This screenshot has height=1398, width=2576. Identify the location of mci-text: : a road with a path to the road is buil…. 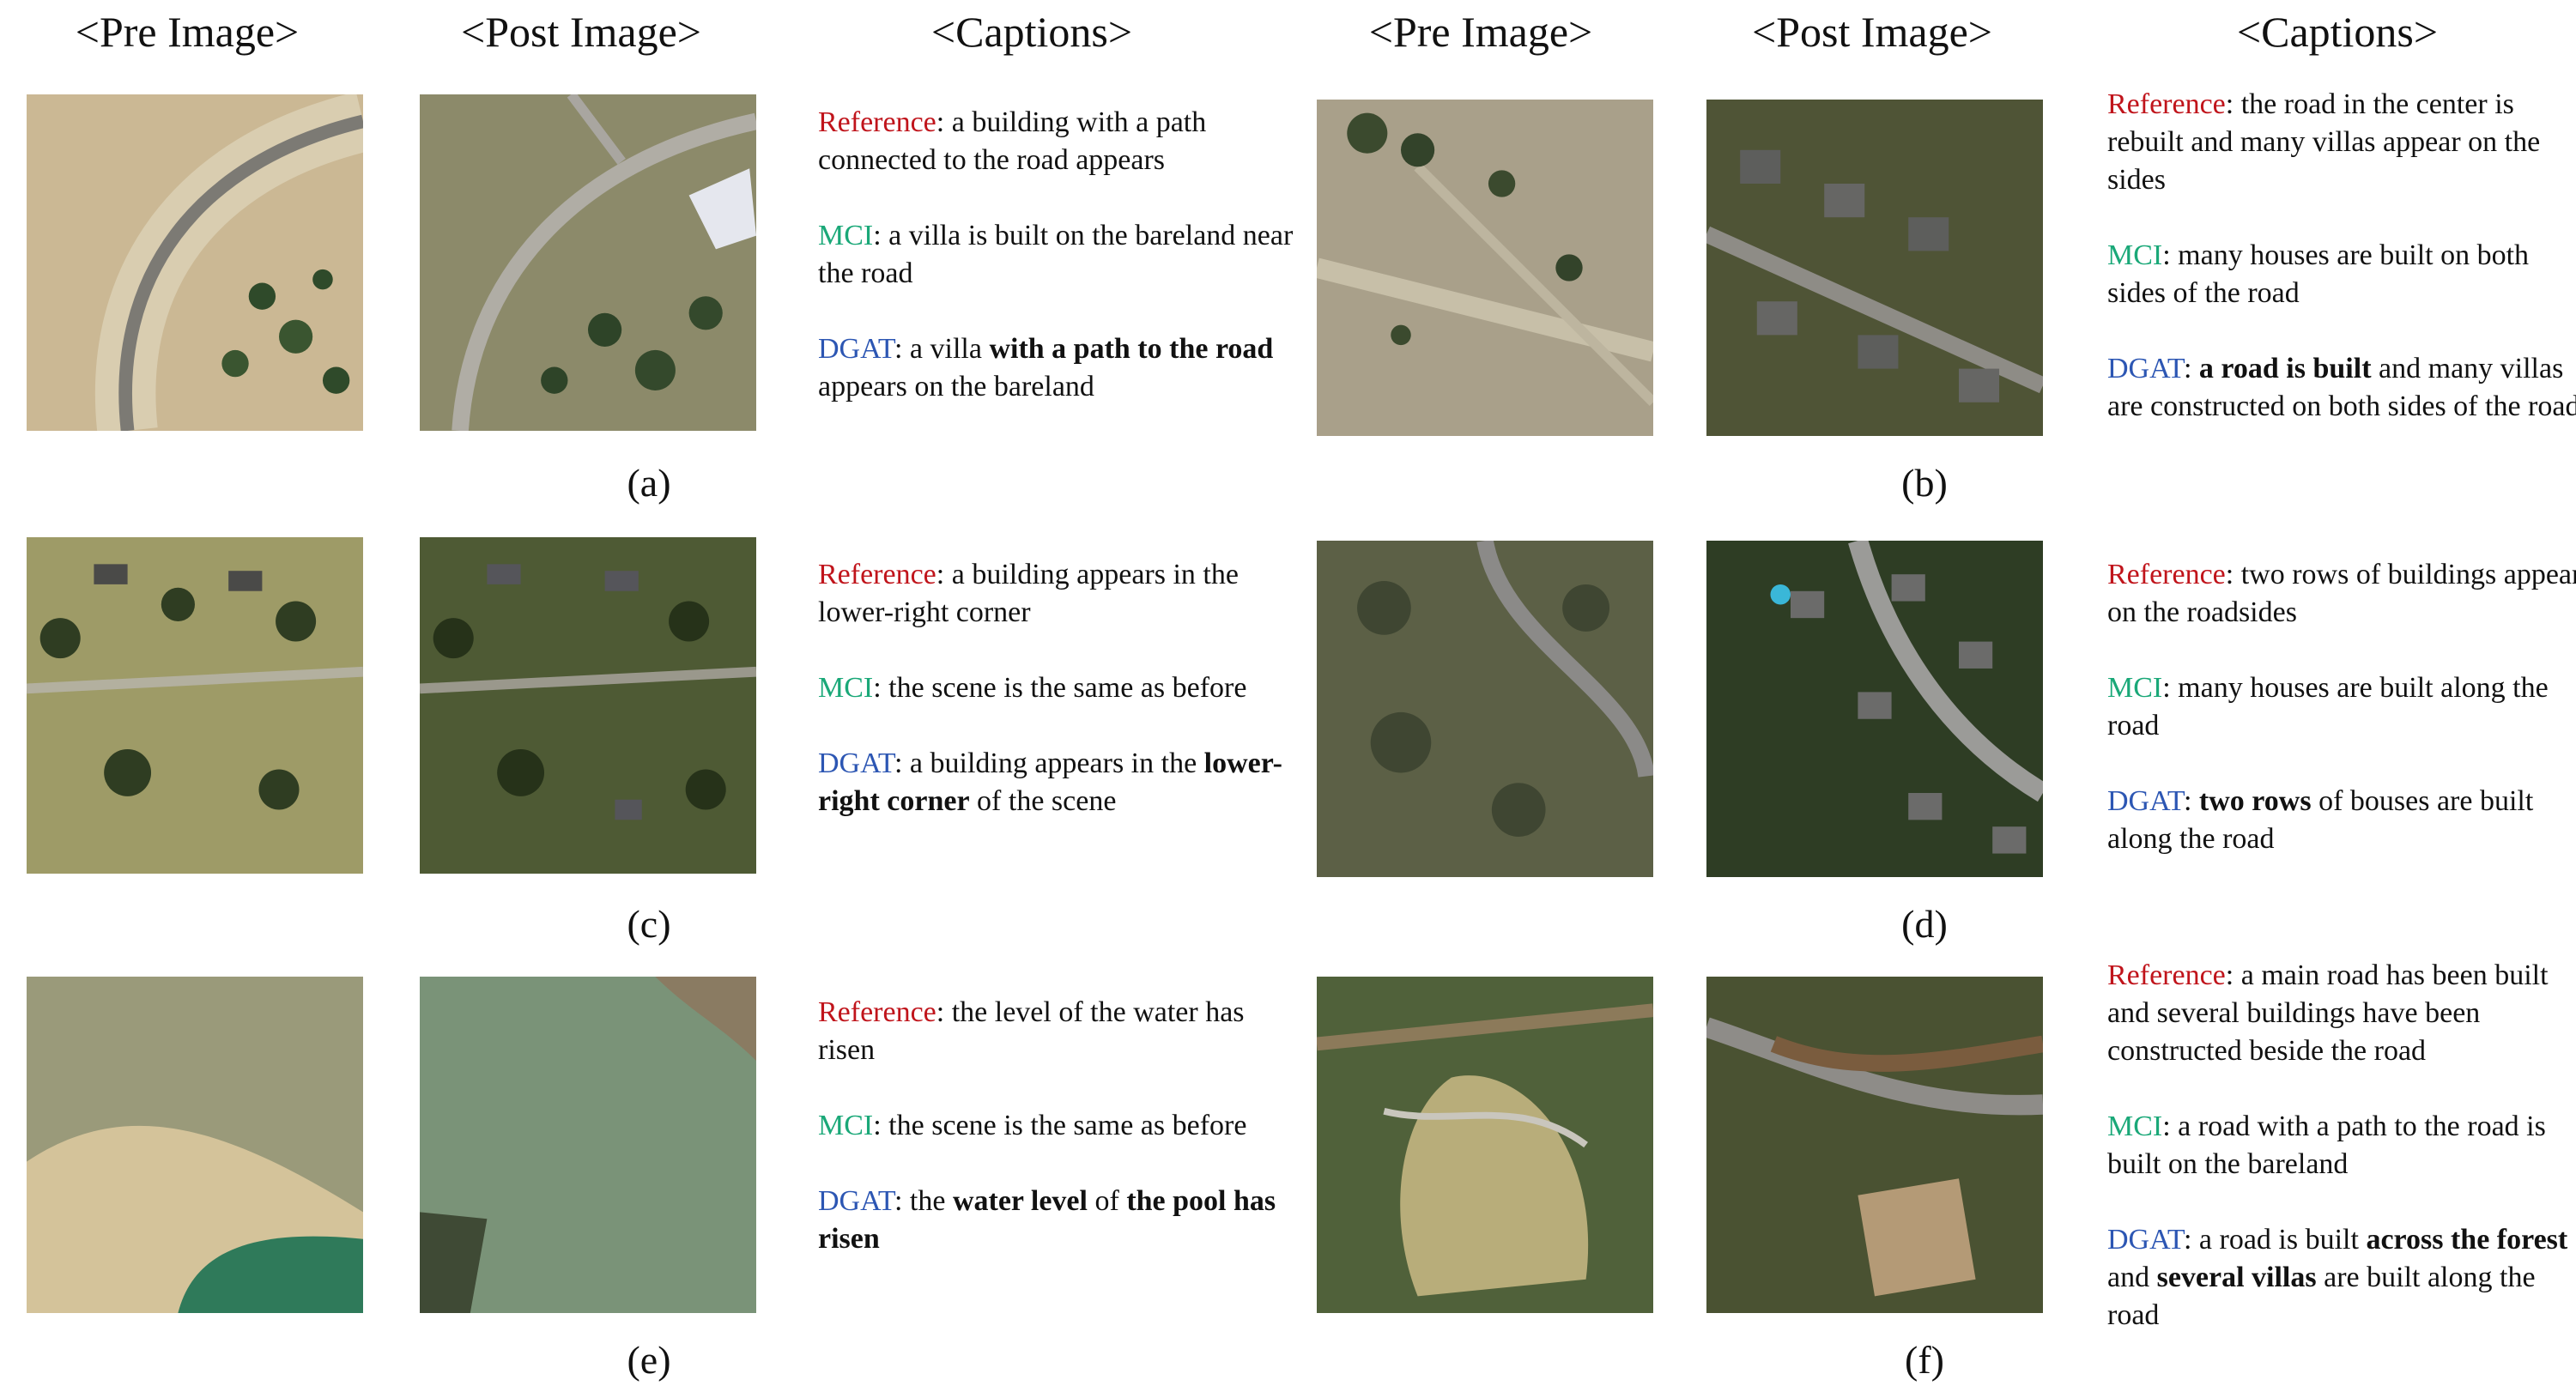
(2326, 1145).